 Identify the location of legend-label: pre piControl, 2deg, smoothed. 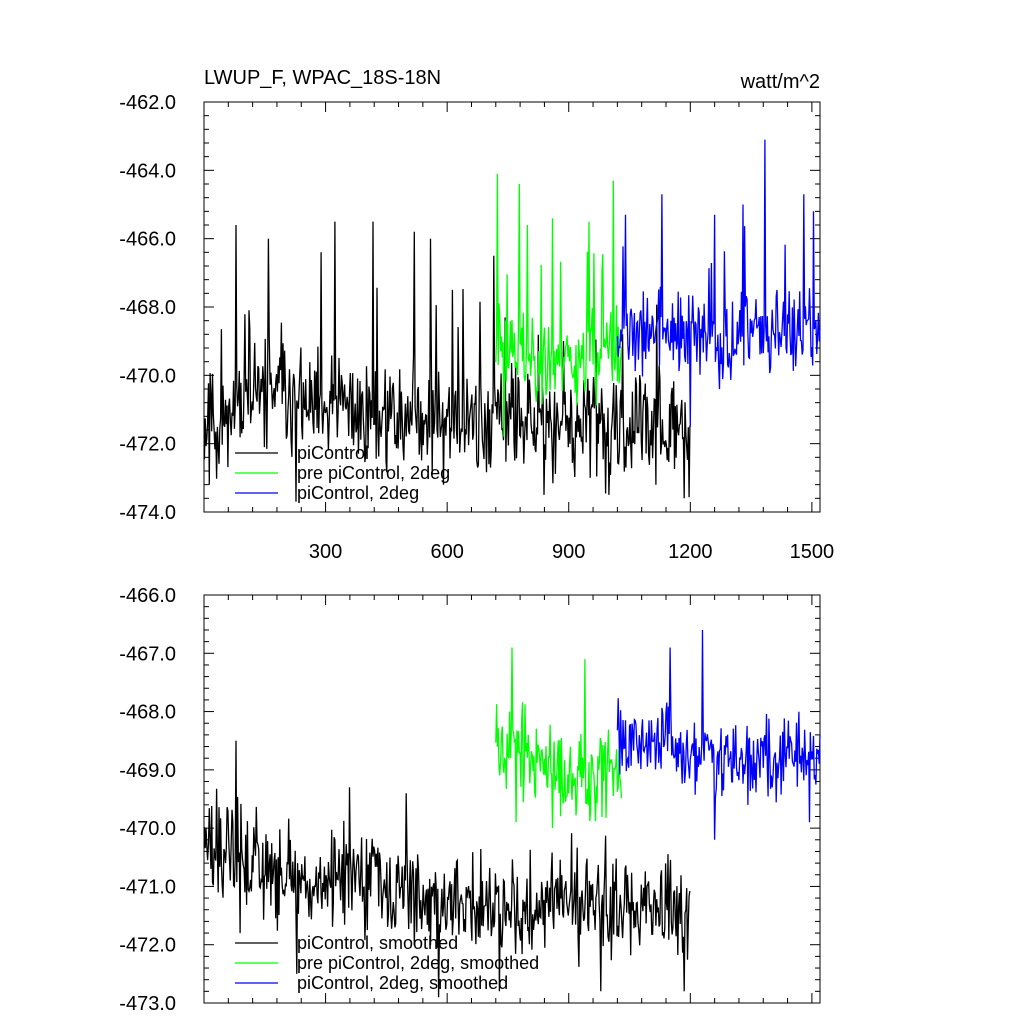
(418, 963).